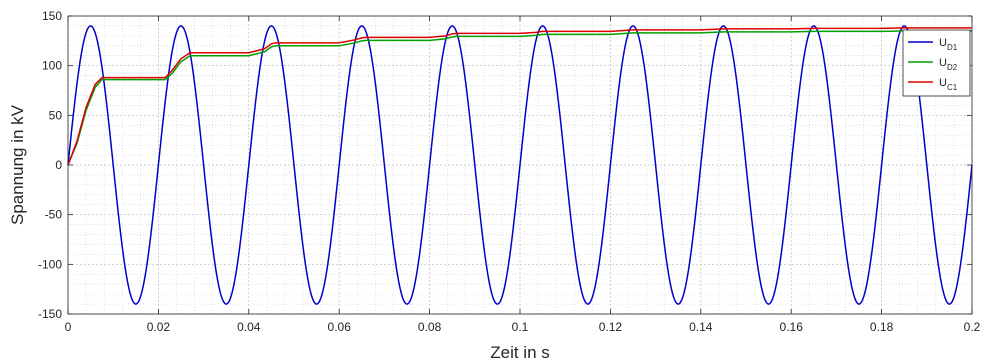  Describe the element at coordinates (430, 327) in the screenshot. I see `x-tick-label: 0.08` at that location.